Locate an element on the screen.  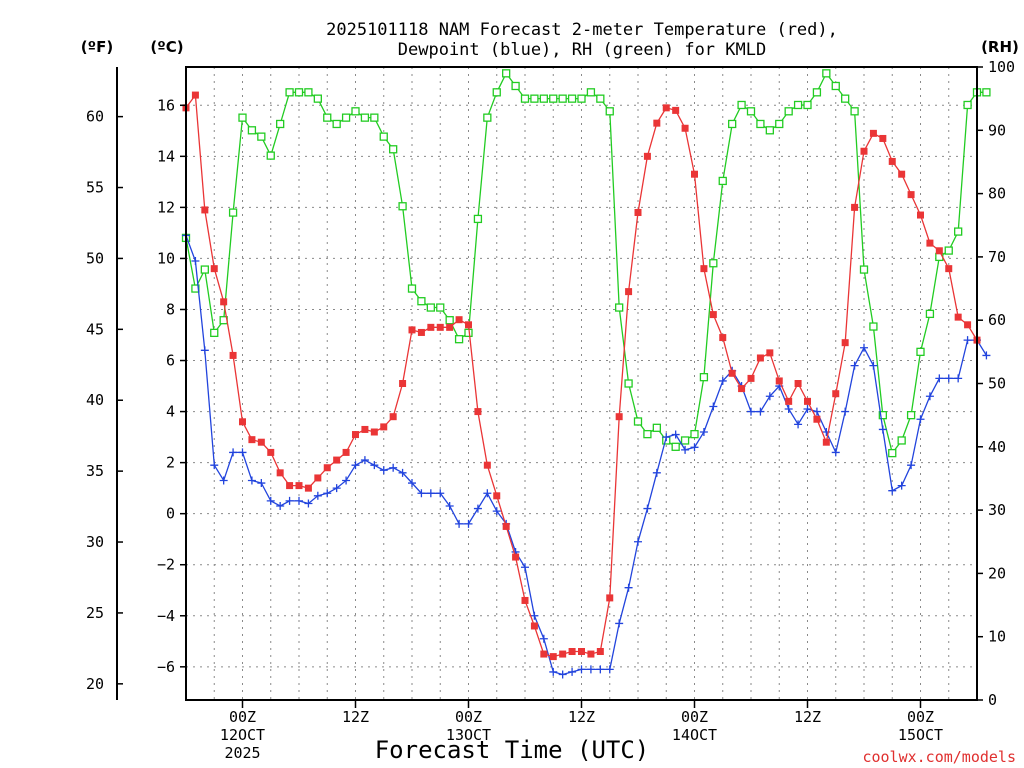
celsius-tick-label: 12 is located at coordinates (166, 207).